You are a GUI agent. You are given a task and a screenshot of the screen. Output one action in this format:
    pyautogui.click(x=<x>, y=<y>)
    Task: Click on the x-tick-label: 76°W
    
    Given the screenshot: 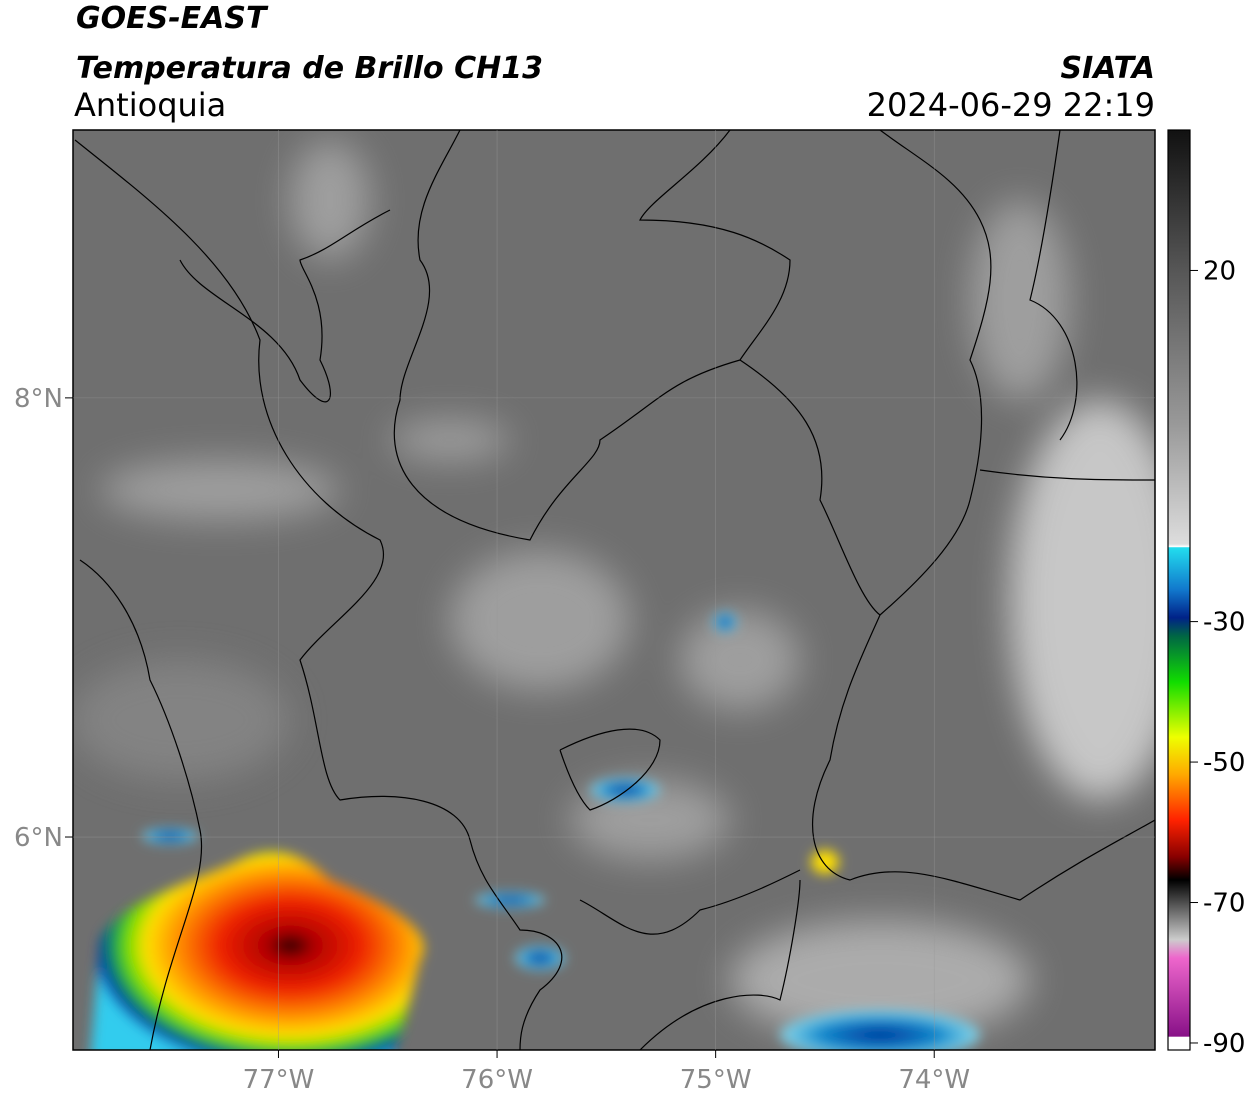 What is the action you would take?
    pyautogui.click(x=497, y=1080)
    